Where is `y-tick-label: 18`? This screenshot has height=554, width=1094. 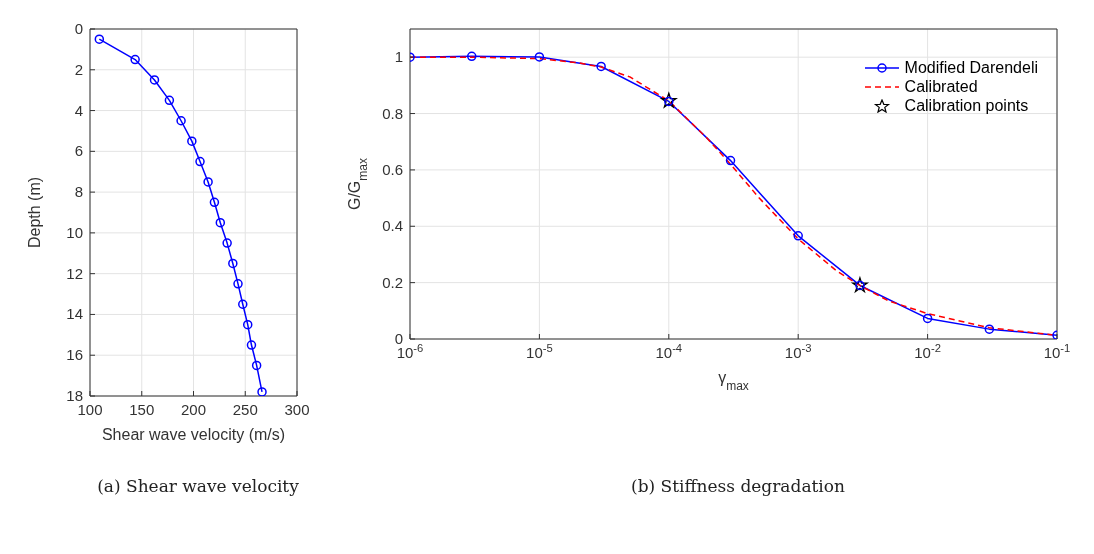 y-tick-label: 18 is located at coordinates (74, 395).